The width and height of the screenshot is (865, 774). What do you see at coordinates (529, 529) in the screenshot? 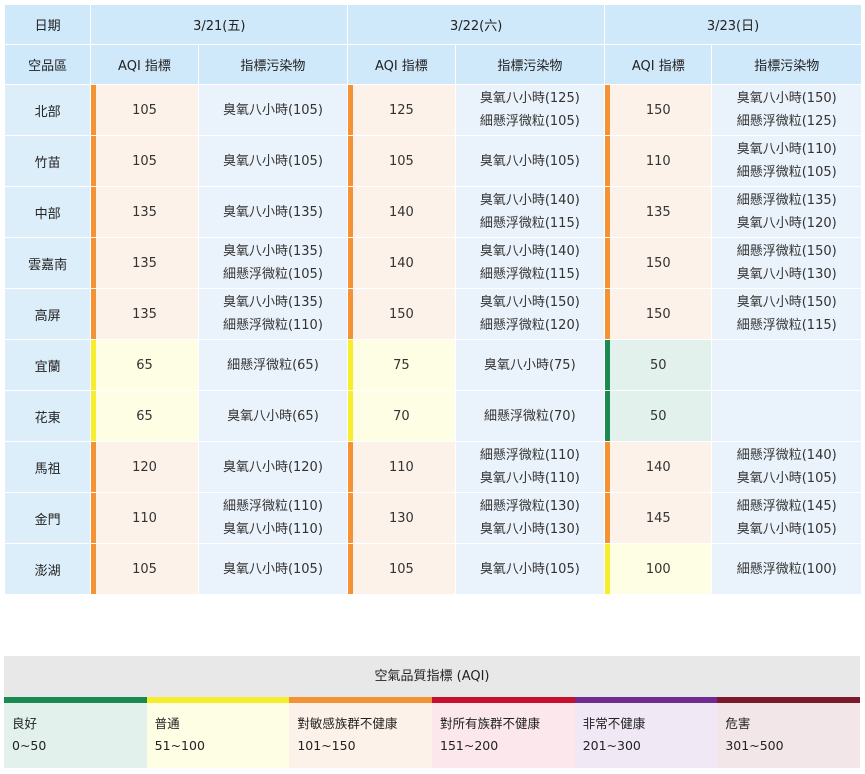
I see `pollutant-text: 臭氧八小時(130)` at bounding box center [529, 529].